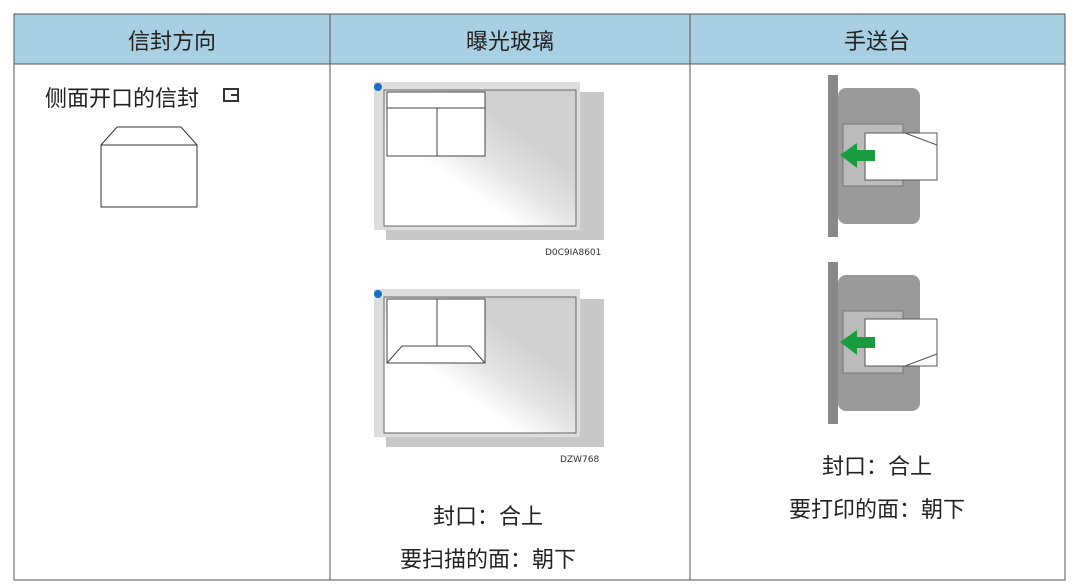  Describe the element at coordinates (510, 42) in the screenshot. I see `header: 曝光玻璃` at that location.